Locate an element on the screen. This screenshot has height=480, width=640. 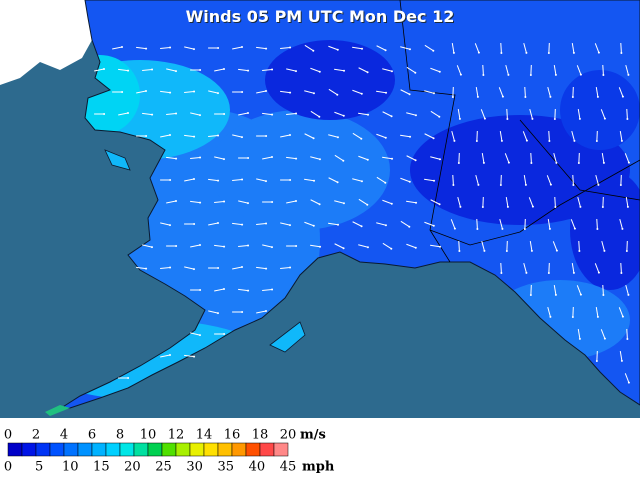
ms-label: 6 is located at coordinates (92, 435).